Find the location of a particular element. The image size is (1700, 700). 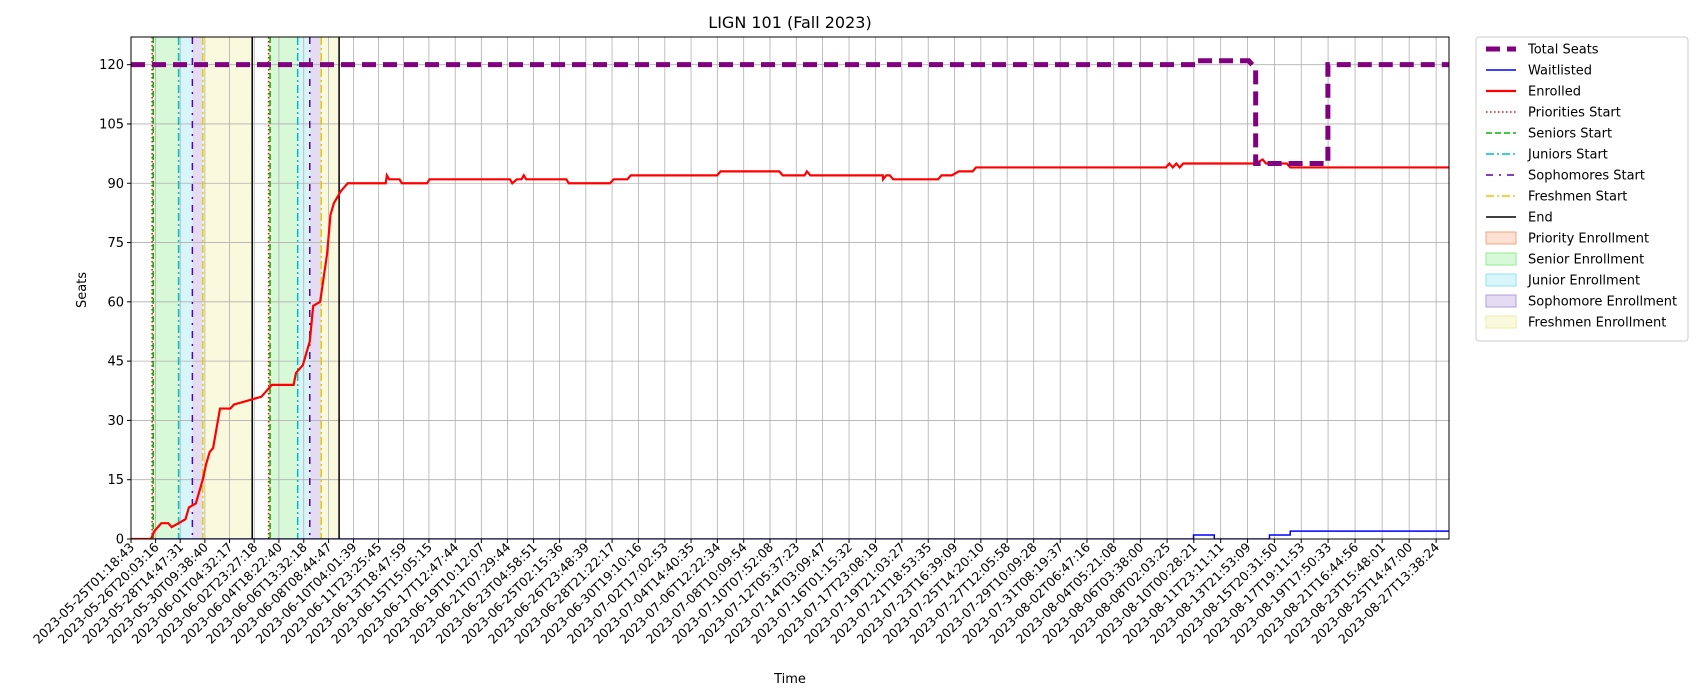

legend-label-juniors-start: Juniors Start is located at coordinates (1567, 155).